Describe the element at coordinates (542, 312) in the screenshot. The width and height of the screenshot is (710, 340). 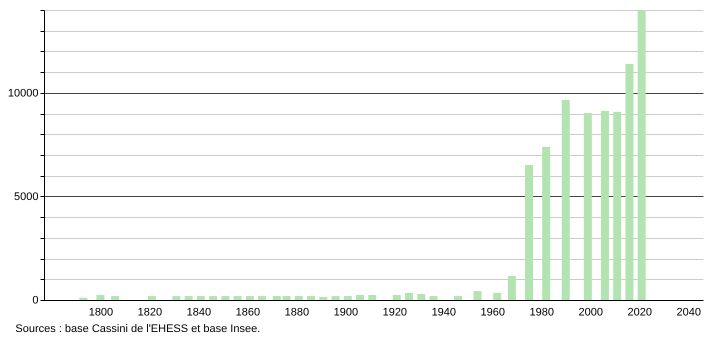
I see `x-tick-label: 1980` at that location.